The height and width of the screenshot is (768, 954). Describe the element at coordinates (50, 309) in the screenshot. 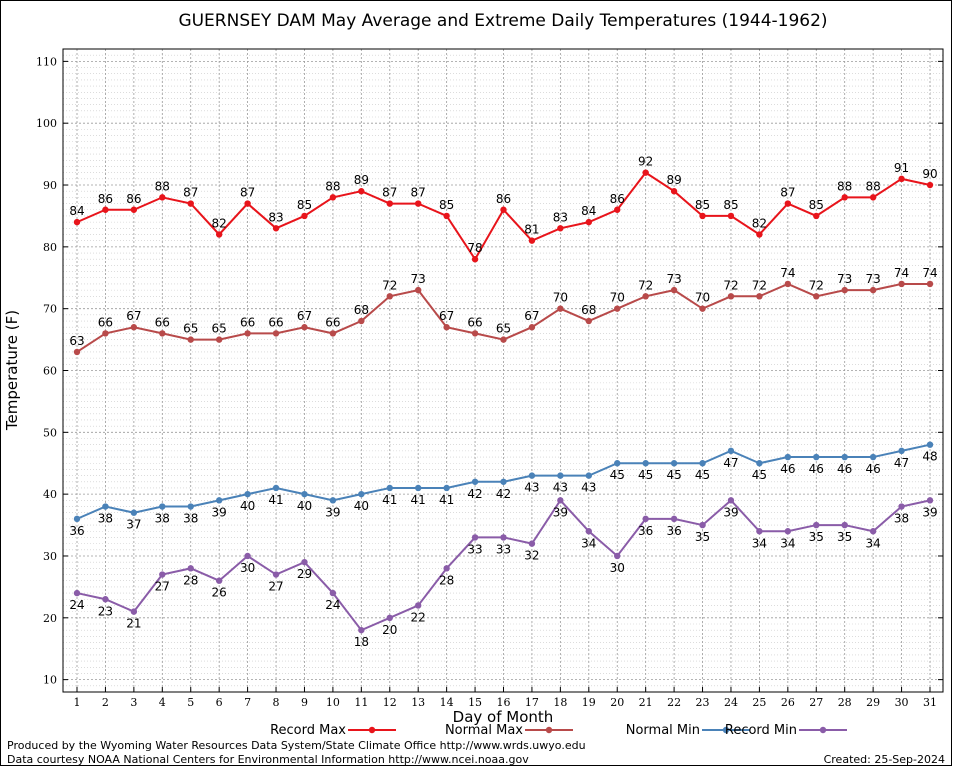

I see `y-tick-label: 70` at that location.